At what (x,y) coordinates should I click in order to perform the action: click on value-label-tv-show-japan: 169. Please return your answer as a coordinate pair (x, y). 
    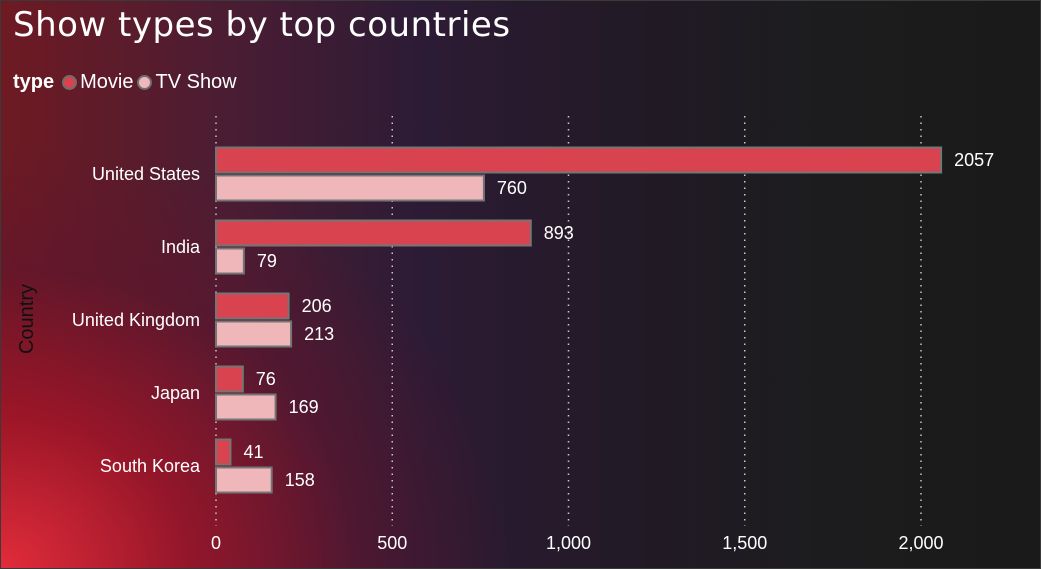
    Looking at the image, I should click on (304, 407).